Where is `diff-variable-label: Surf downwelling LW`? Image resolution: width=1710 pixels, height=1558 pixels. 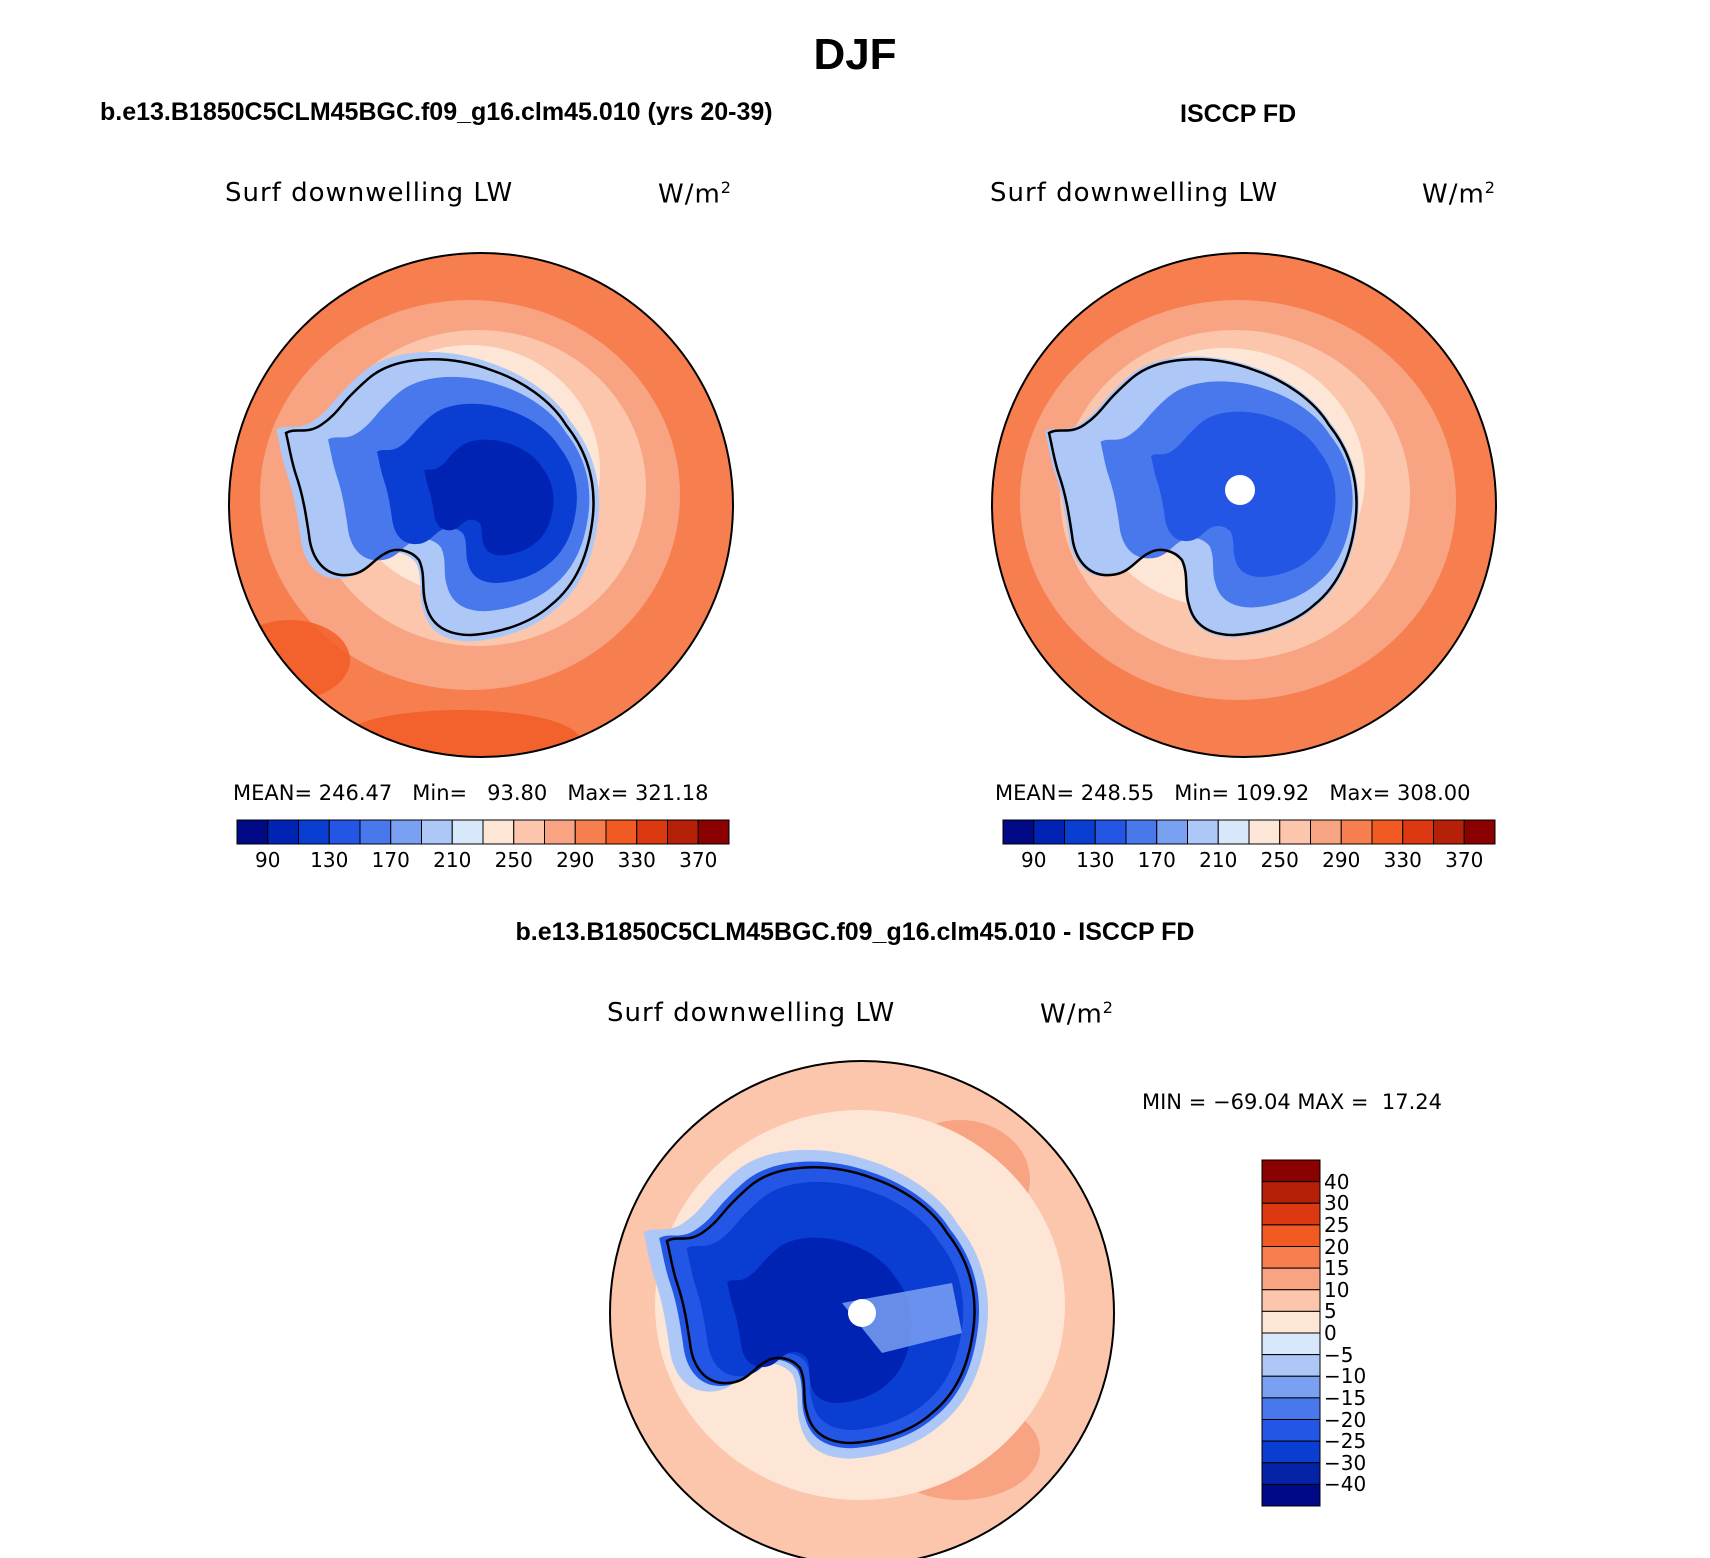
diff-variable-label: Surf downwelling LW is located at coordinates (751, 1013).